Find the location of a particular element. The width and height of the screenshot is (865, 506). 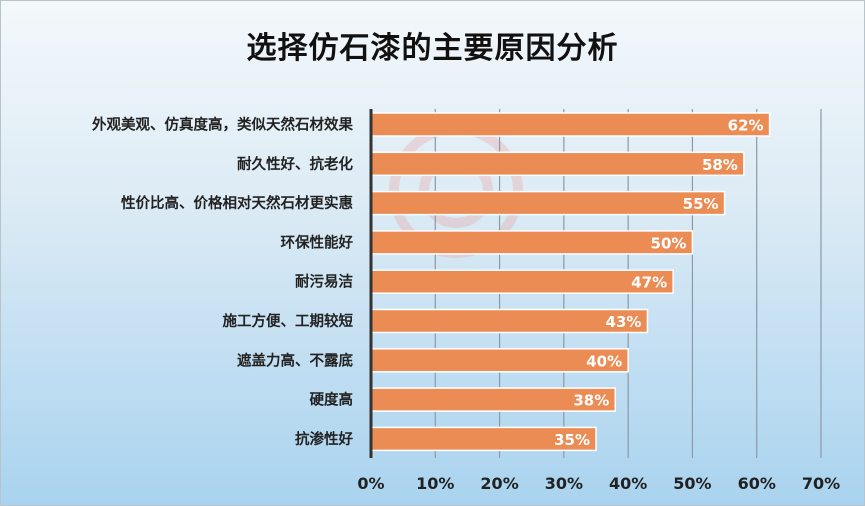

category-label: 性价比高、价格相对天然石材更实惠 is located at coordinates (237, 203).